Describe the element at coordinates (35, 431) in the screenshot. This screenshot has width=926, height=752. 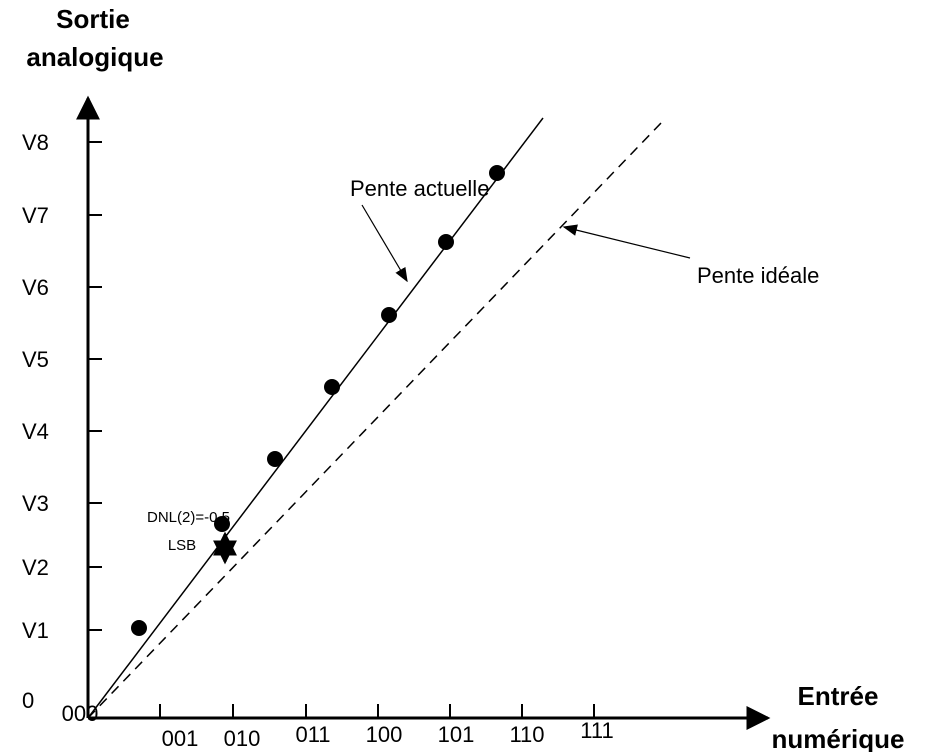
I see `y-label: V4` at that location.